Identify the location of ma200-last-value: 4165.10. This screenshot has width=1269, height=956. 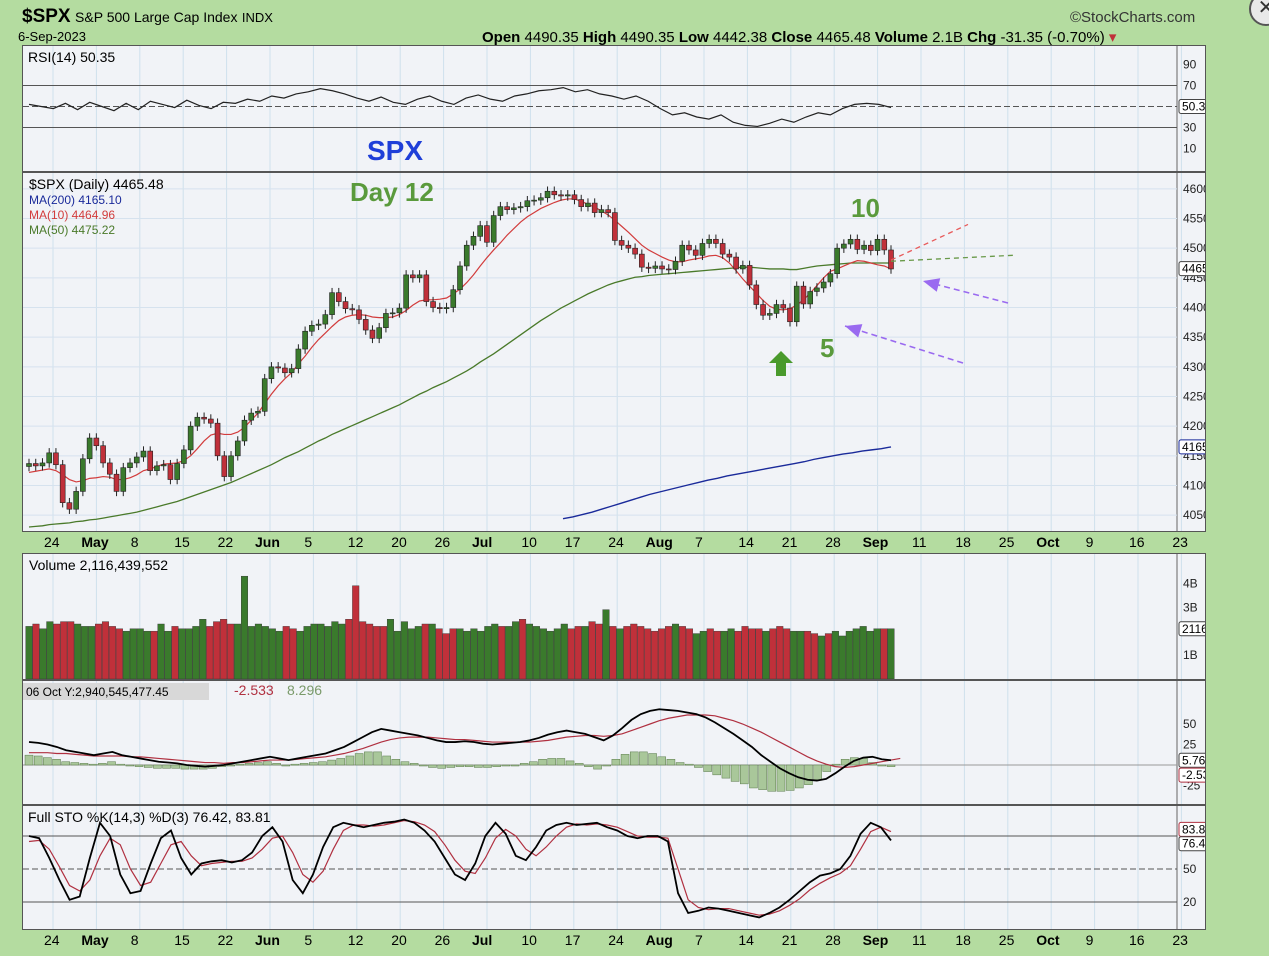
(1193, 447).